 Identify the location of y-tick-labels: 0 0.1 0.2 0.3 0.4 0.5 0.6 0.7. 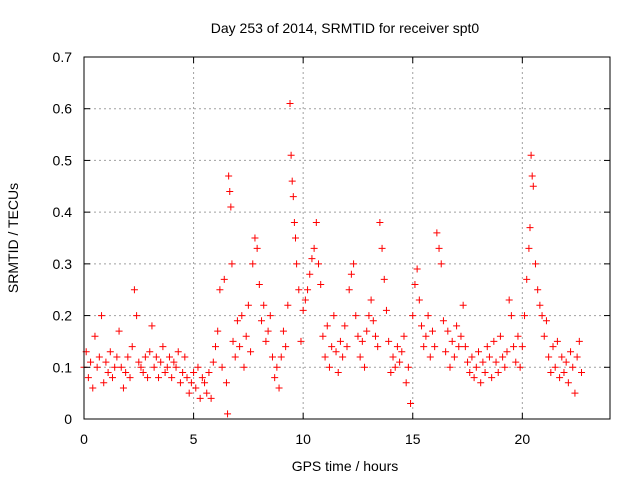
(63, 238).